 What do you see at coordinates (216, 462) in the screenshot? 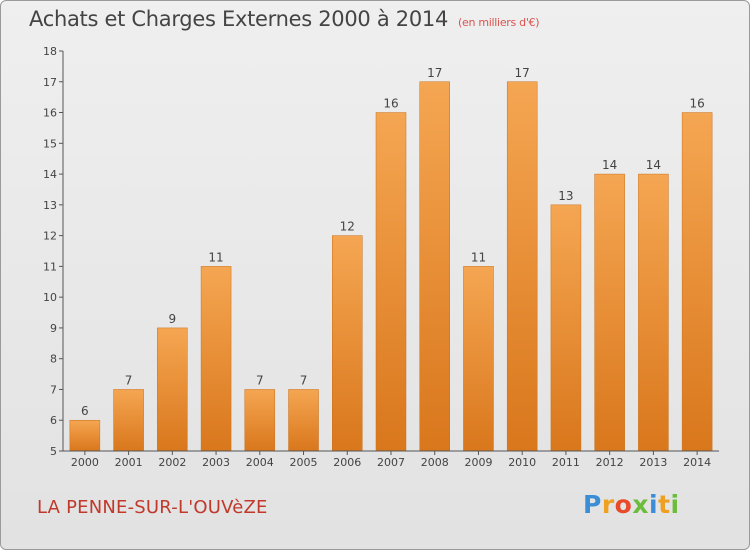
I see `x-tick-label: 2003` at bounding box center [216, 462].